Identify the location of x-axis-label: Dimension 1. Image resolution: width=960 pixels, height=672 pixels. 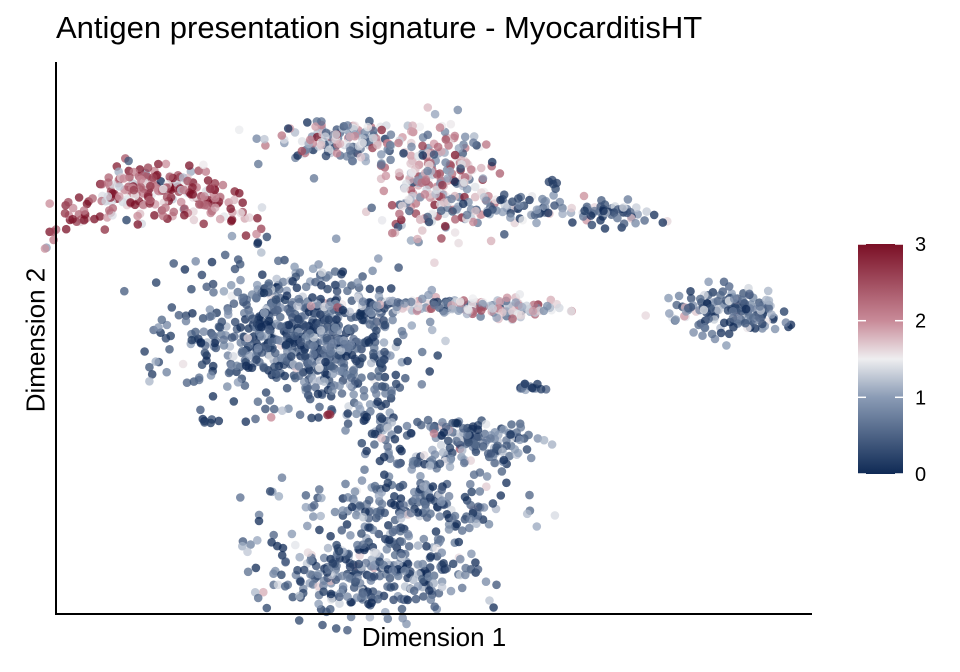
(434, 637).